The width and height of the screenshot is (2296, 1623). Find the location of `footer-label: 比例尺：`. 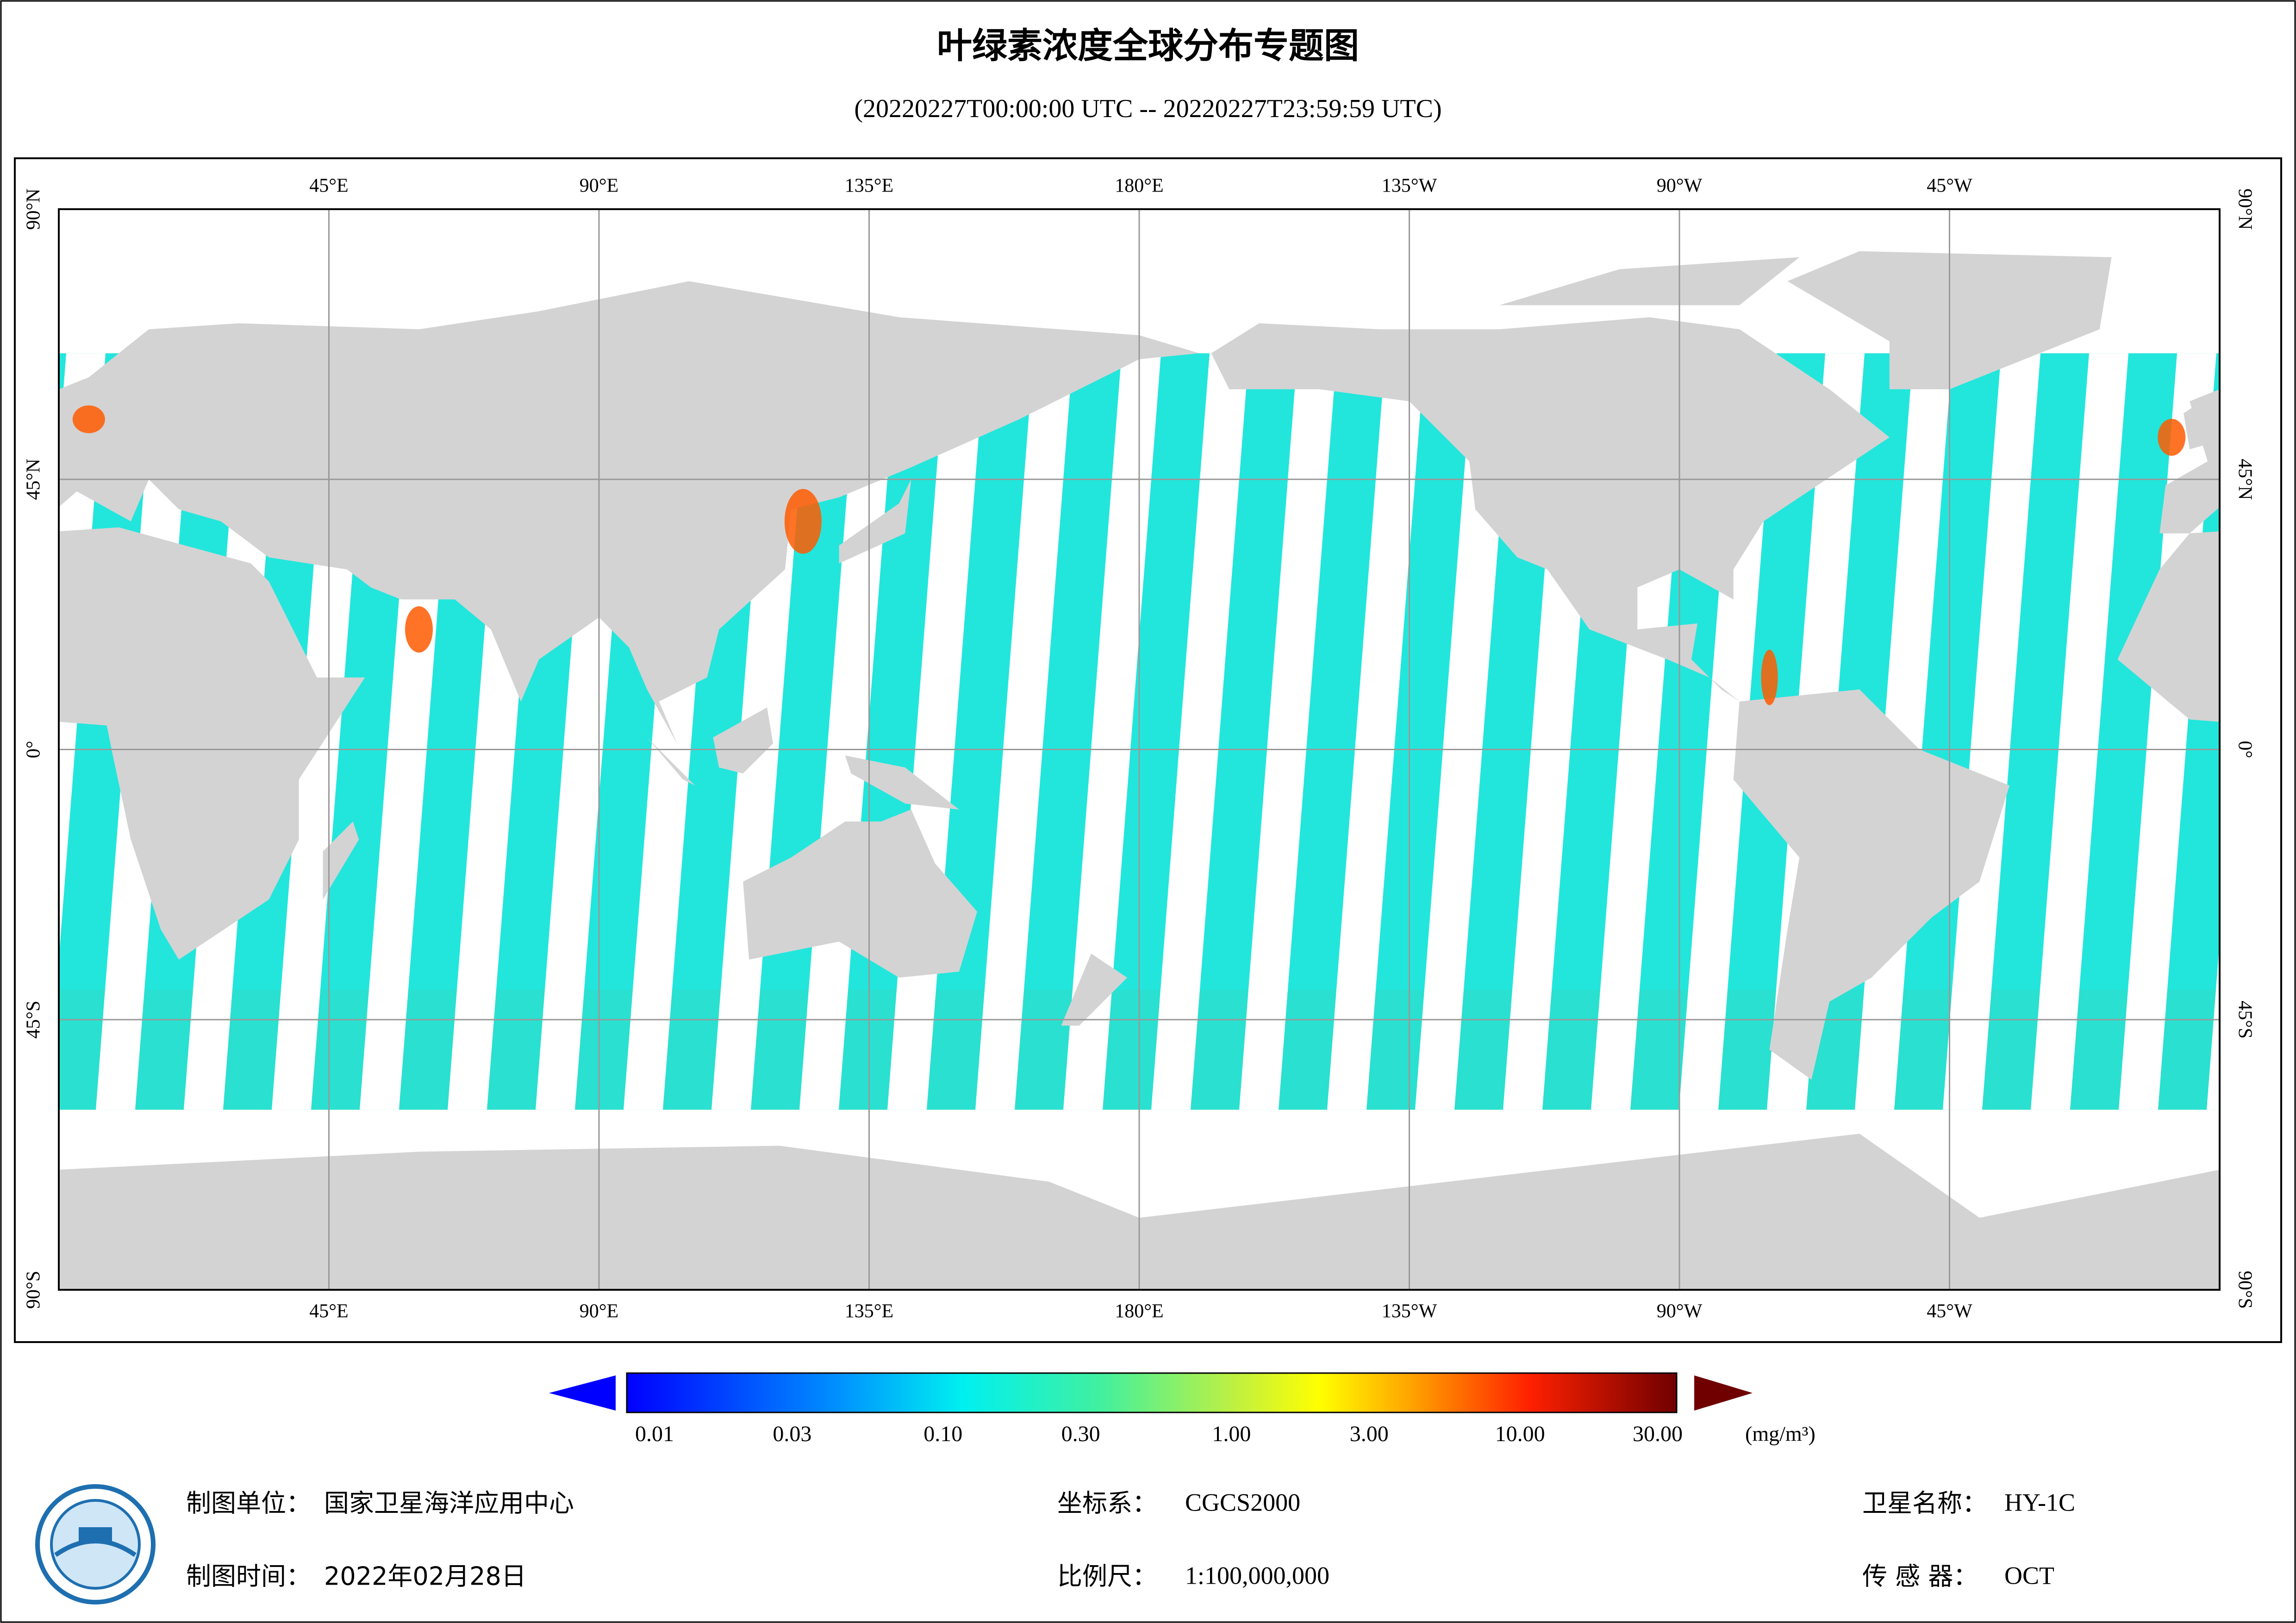

footer-label: 比例尺： is located at coordinates (1107, 1576).